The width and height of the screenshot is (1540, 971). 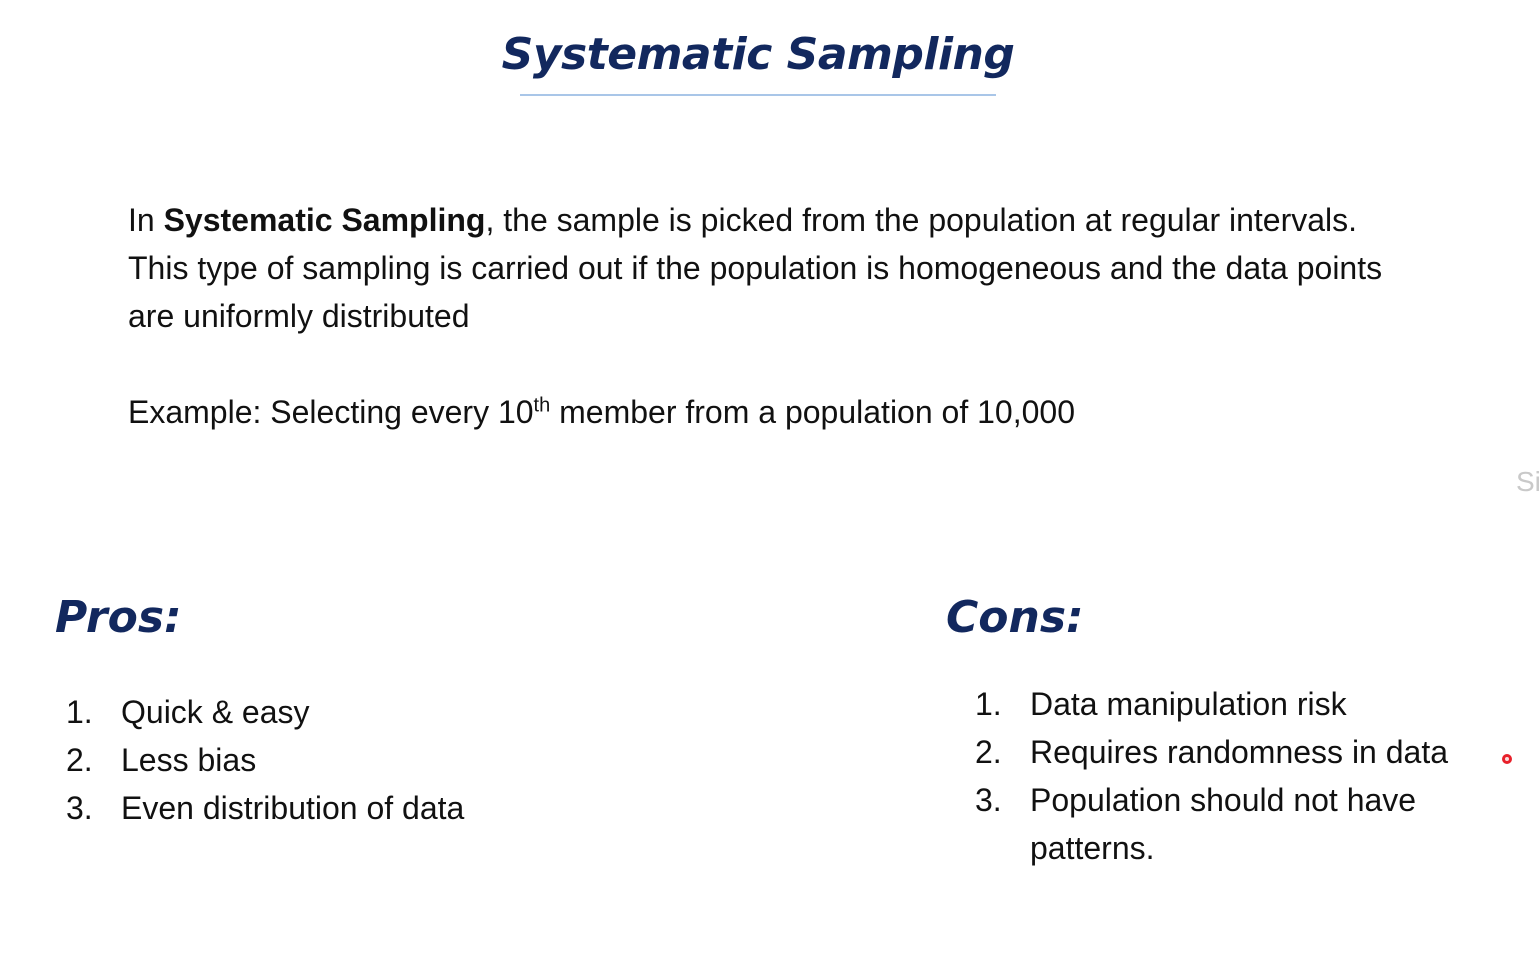 I want to click on clipped-edge-text: Si, so click(x=1528, y=481).